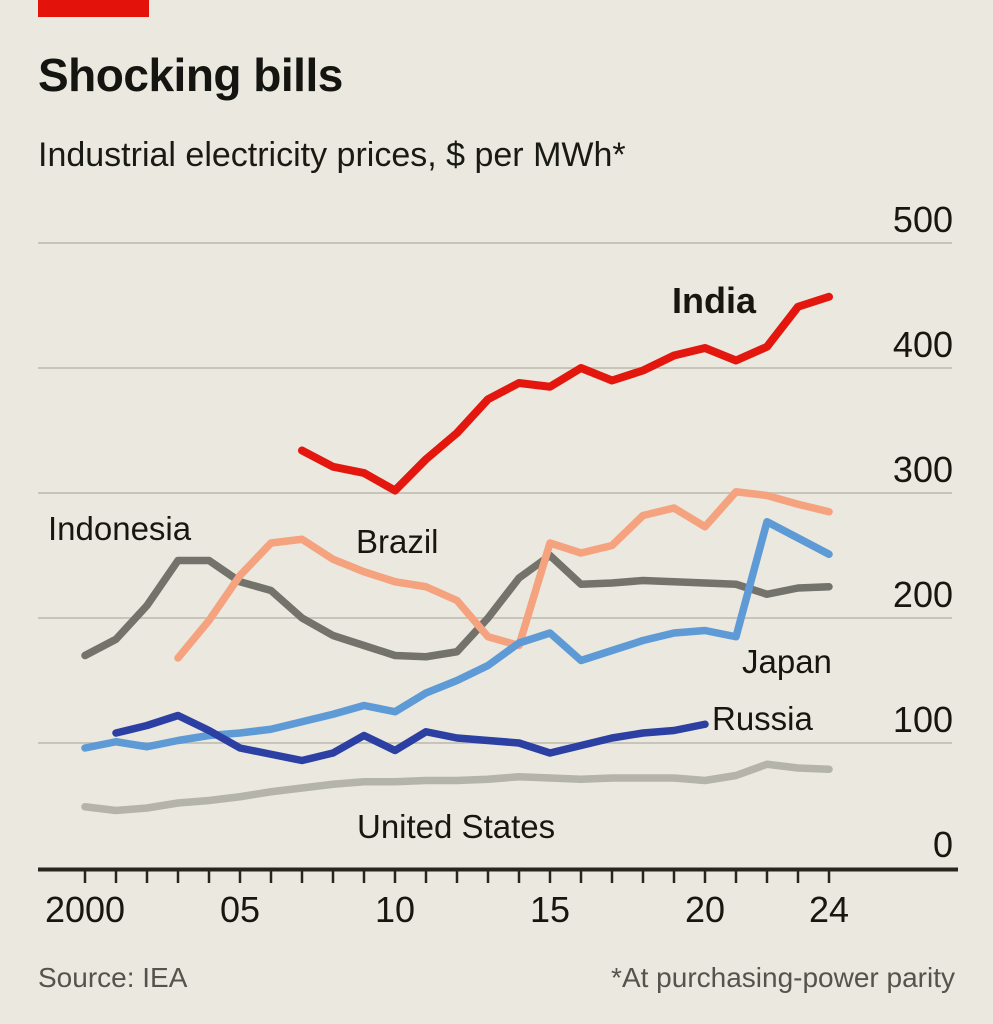  What do you see at coordinates (705, 909) in the screenshot?
I see `x-axis-label-2020: 20` at bounding box center [705, 909].